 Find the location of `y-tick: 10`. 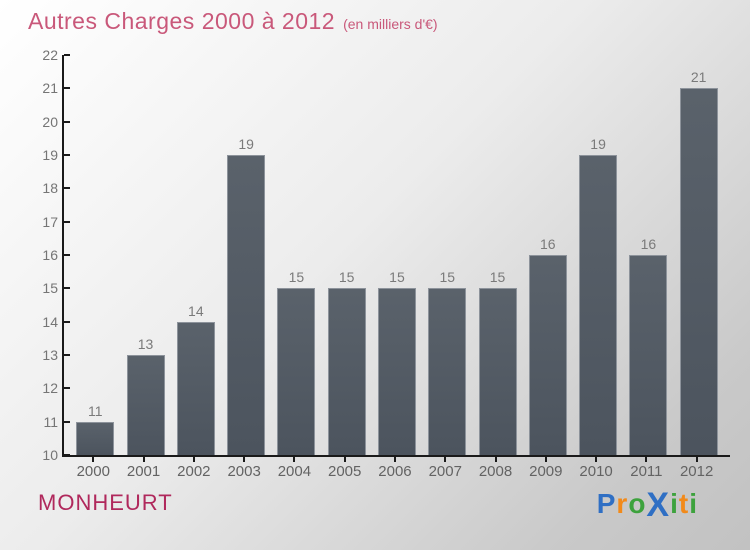

y-tick: 10 is located at coordinates (56, 455).